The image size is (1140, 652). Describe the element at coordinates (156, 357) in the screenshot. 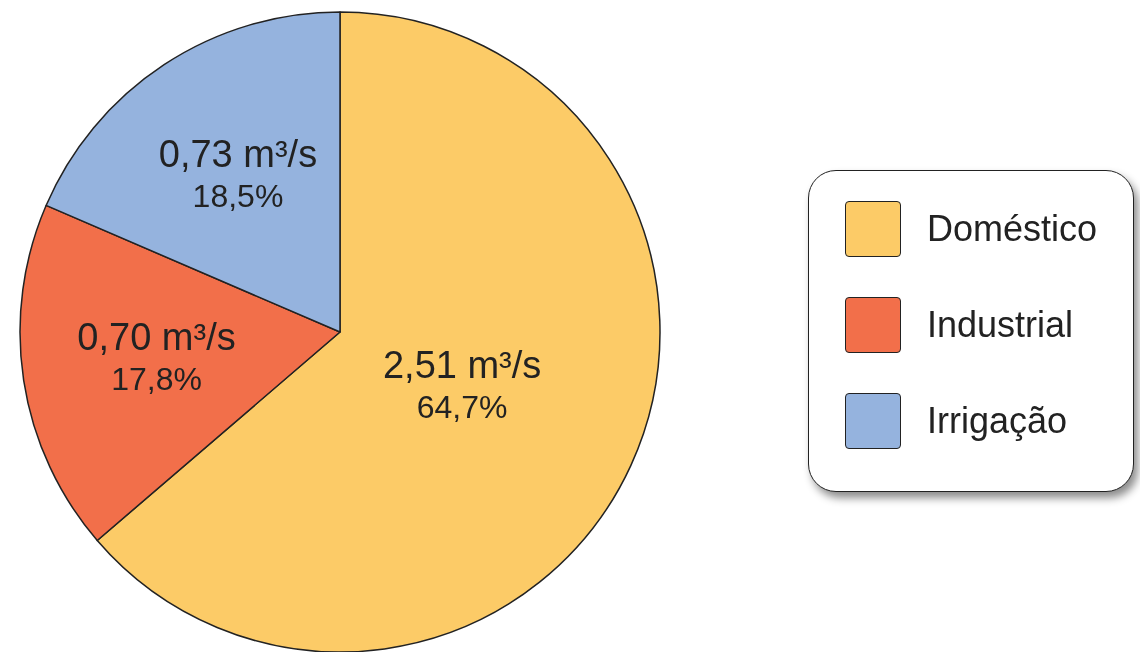

I see `data-label: 0,70 m³/s 17,8%` at that location.